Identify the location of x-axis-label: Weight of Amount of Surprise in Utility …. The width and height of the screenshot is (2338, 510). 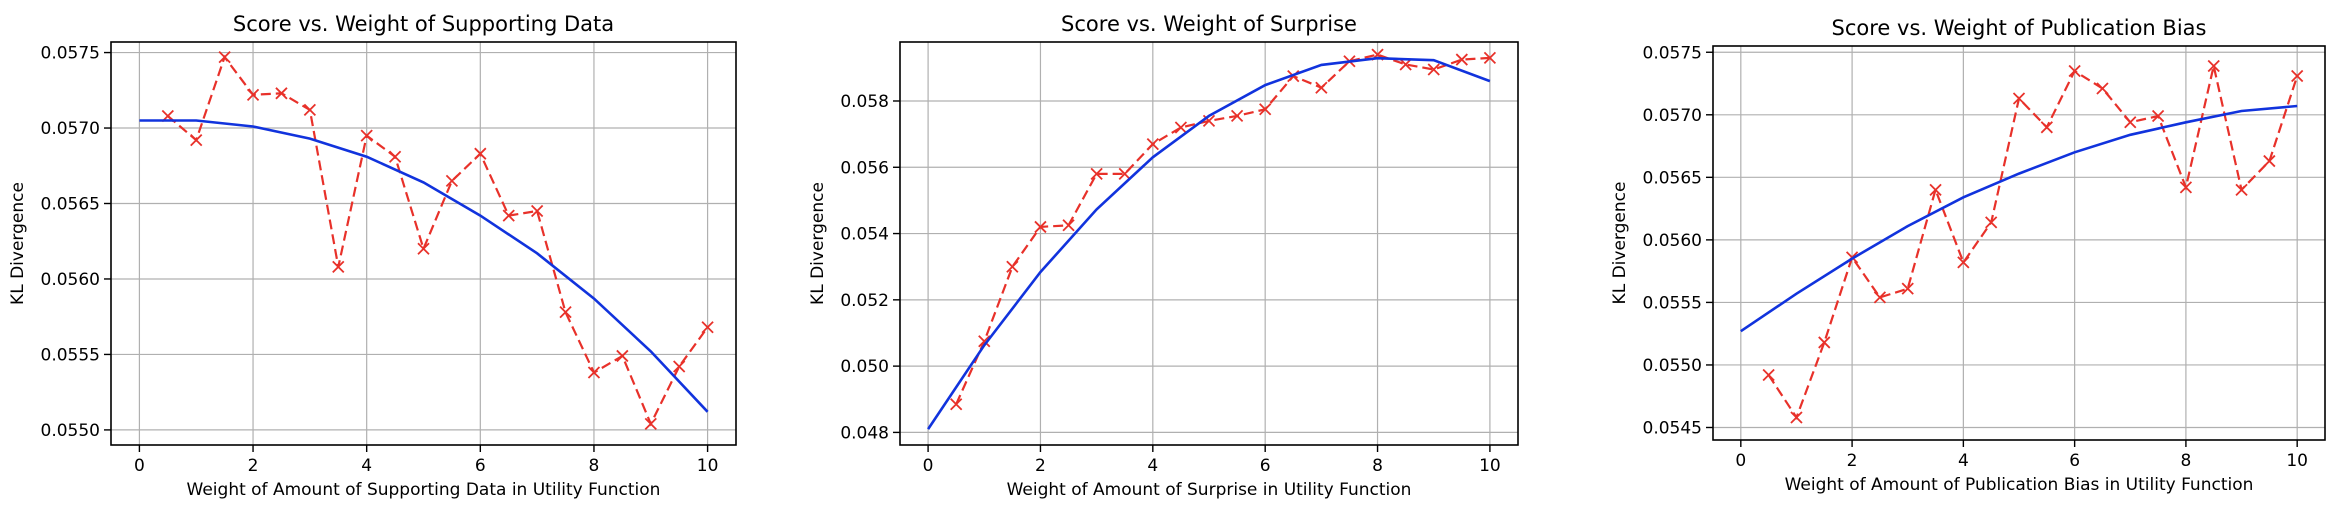
(1209, 490).